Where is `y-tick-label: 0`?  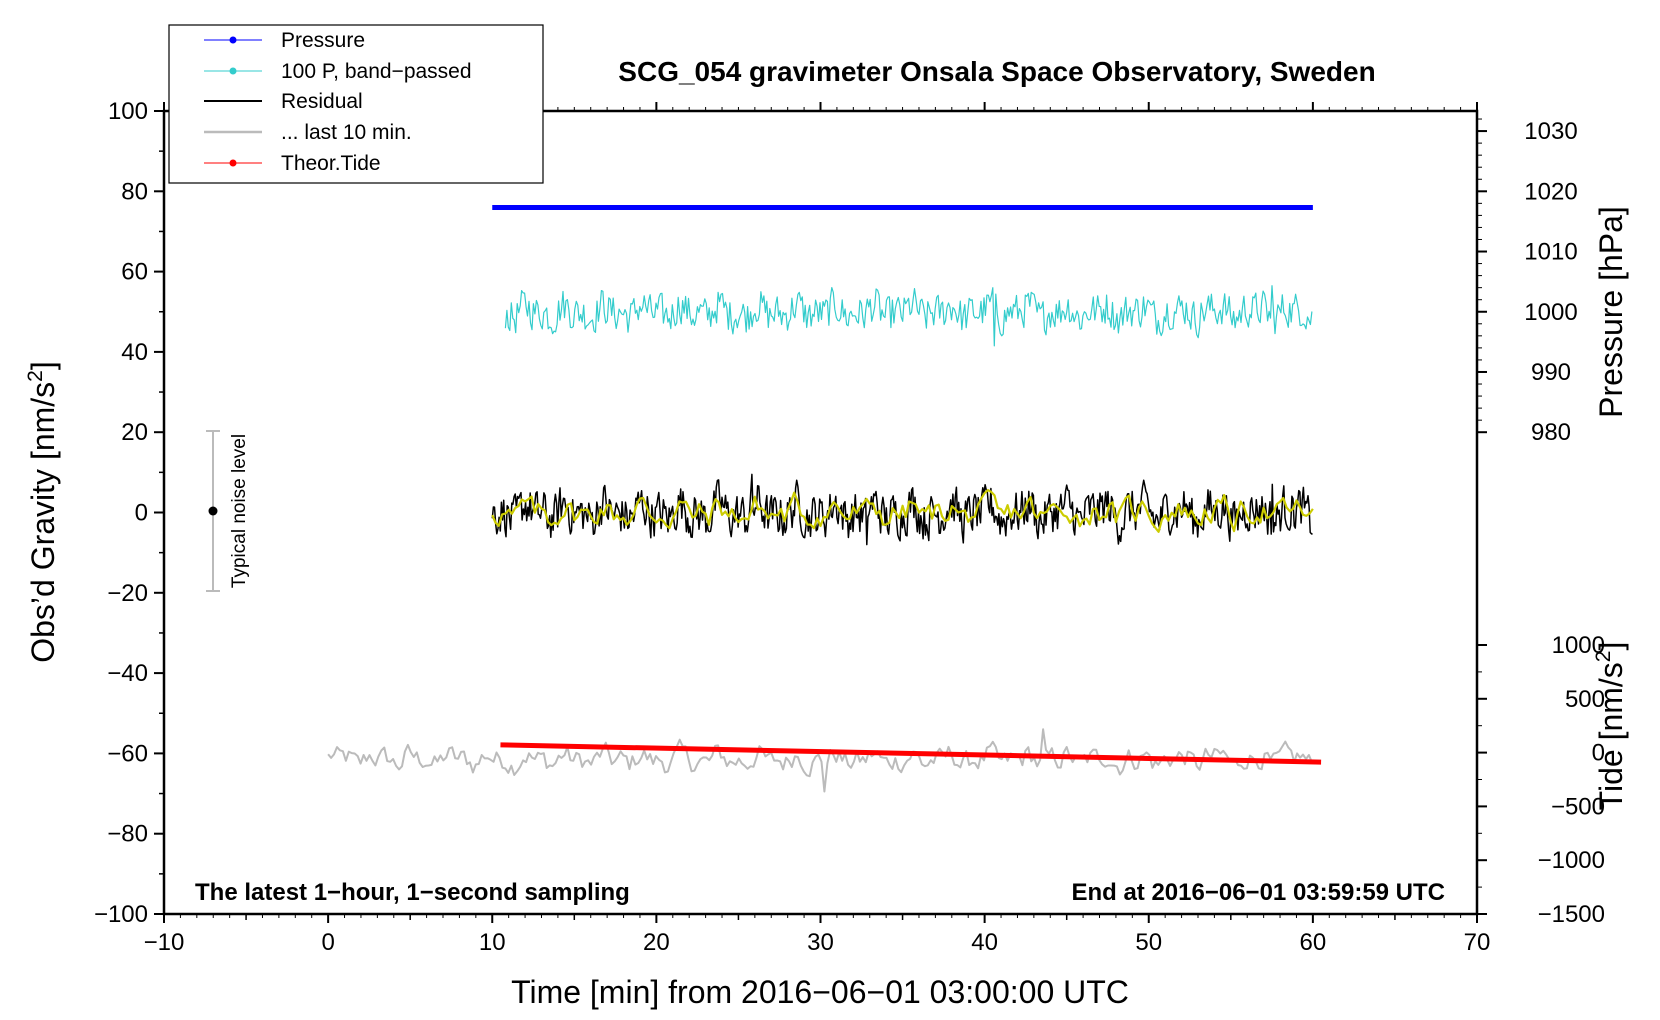 y-tick-label: 0 is located at coordinates (141, 513).